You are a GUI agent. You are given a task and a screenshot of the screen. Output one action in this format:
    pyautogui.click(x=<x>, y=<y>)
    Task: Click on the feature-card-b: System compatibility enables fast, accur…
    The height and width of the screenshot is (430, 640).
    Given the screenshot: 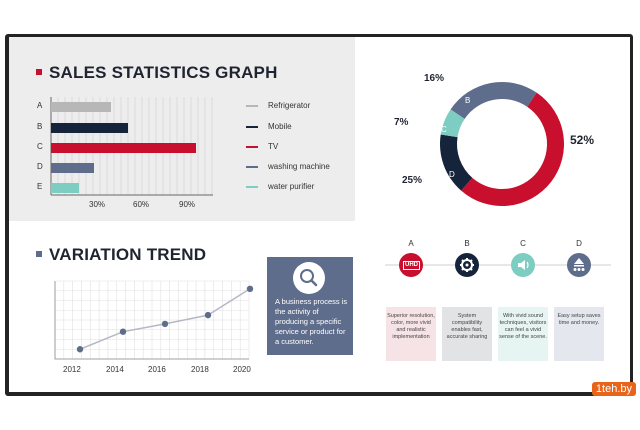 What is the action you would take?
    pyautogui.click(x=467, y=334)
    